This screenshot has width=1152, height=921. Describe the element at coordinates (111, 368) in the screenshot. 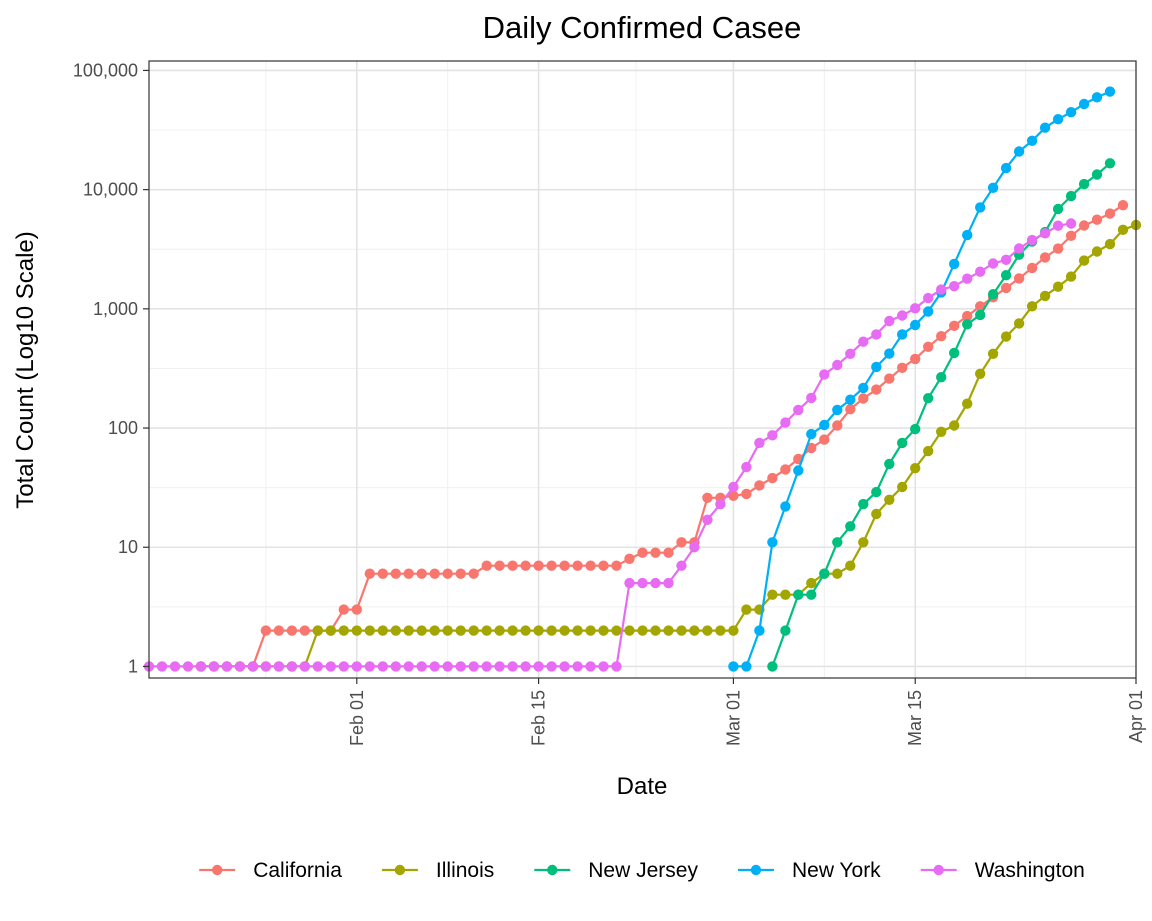

I see `y-axis: 1 10 100 1,000 10,000 100,000` at that location.